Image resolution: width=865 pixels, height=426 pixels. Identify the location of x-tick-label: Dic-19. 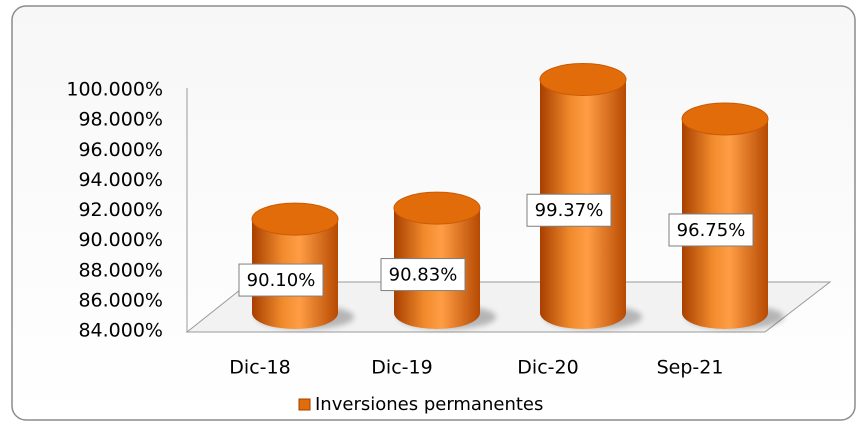
(401, 368).